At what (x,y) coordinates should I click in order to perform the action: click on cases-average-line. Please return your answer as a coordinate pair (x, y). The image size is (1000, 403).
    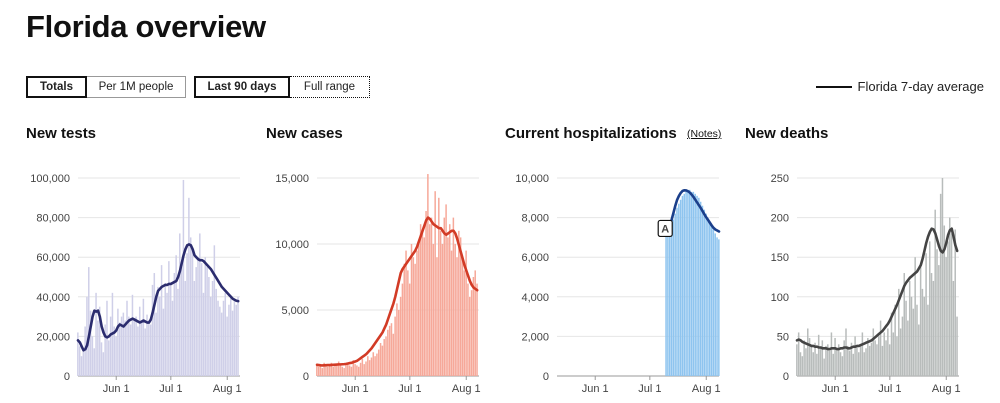
    Looking at the image, I should click on (397, 291).